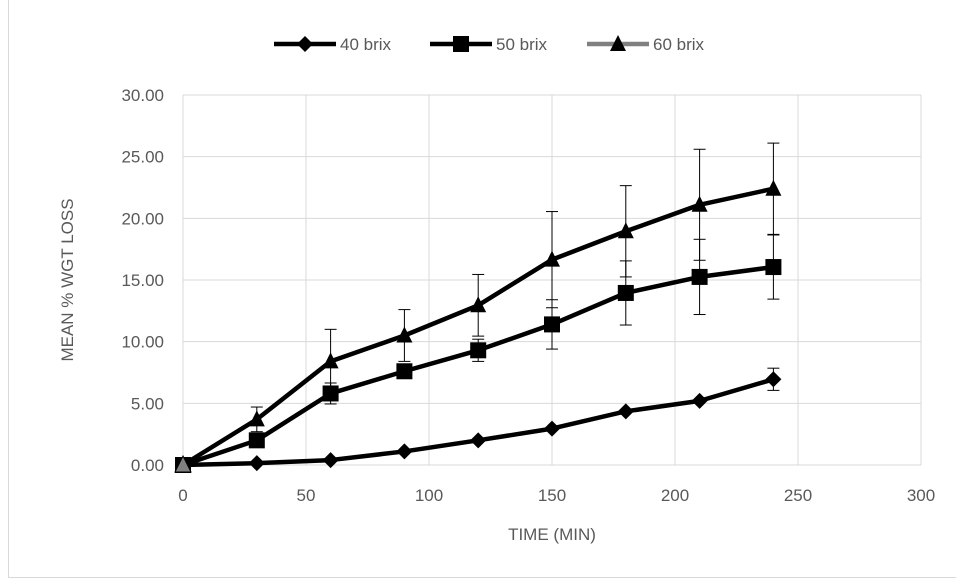 Image resolution: width=956 pixels, height=578 pixels. What do you see at coordinates (147, 465) in the screenshot?
I see `y-tick-label: 0.00` at bounding box center [147, 465].